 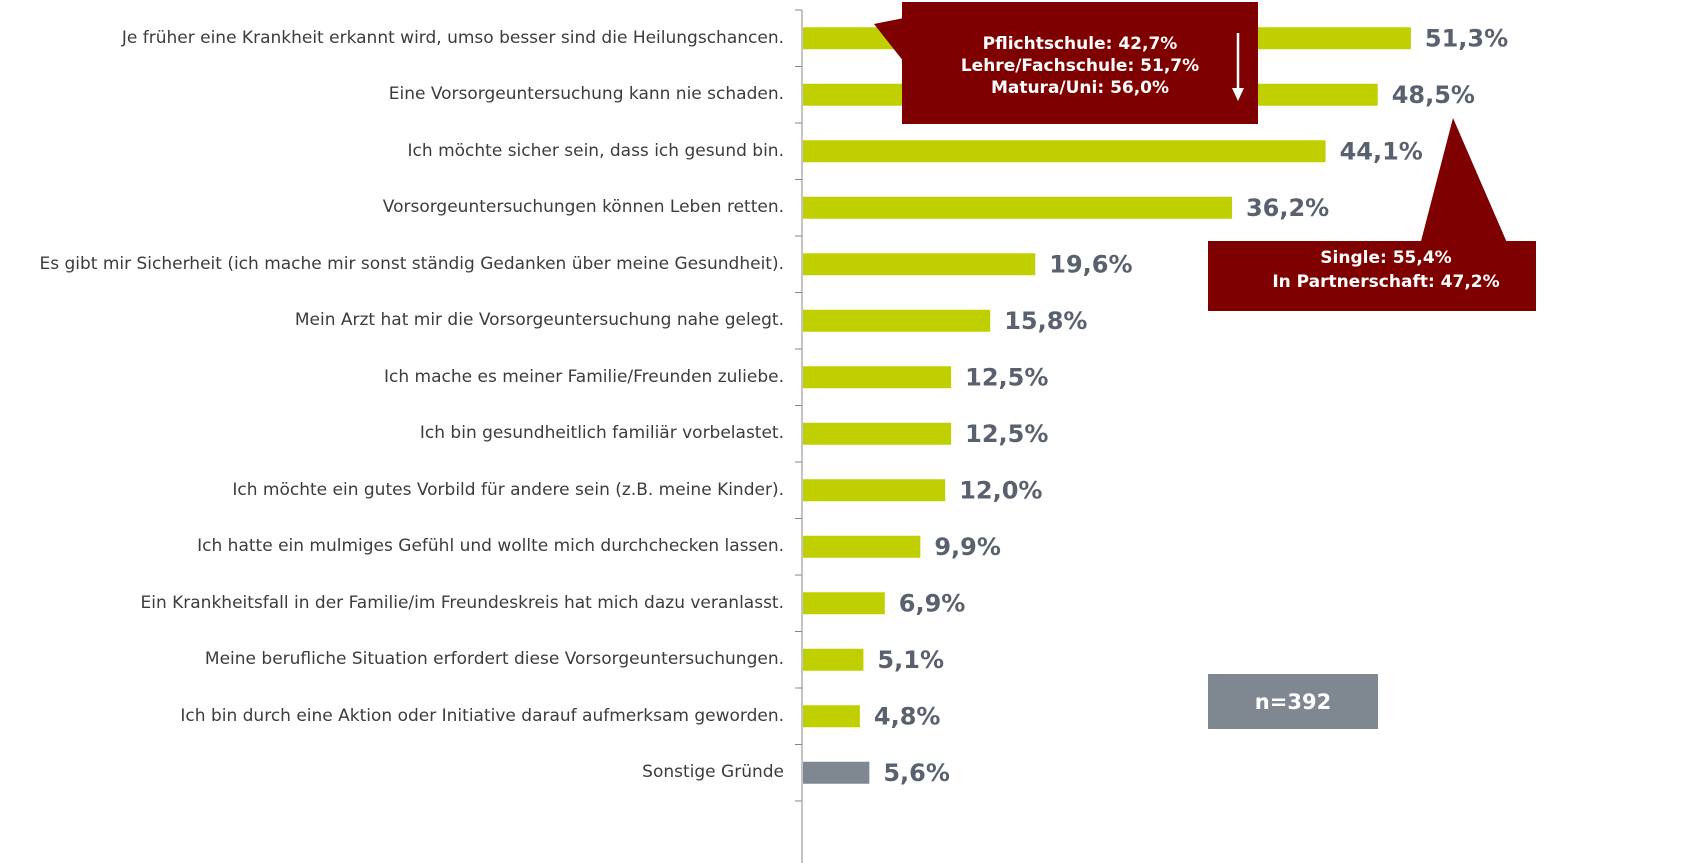 I want to click on category-label: Sonstige Gründe, so click(x=392, y=773).